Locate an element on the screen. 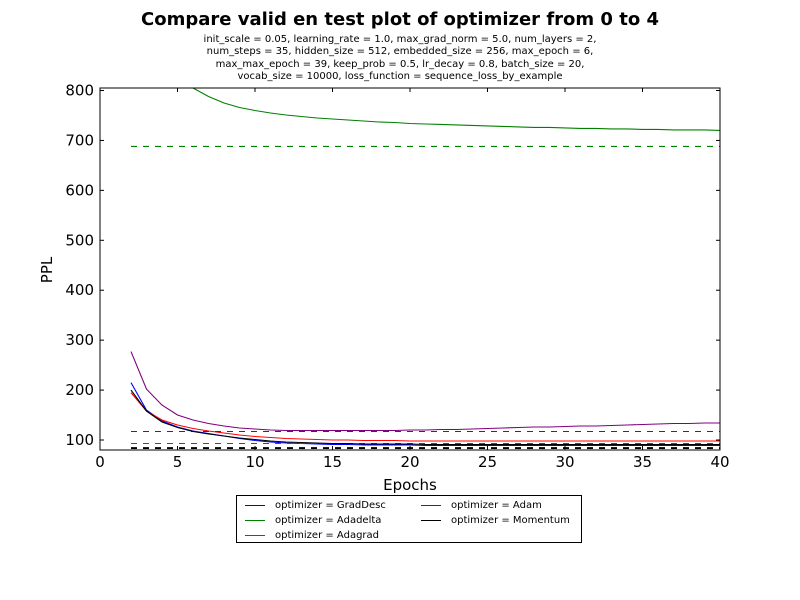 Image resolution: width=800 pixels, height=600 pixels. series-line-optimizer-graddesc is located at coordinates (425, 414).